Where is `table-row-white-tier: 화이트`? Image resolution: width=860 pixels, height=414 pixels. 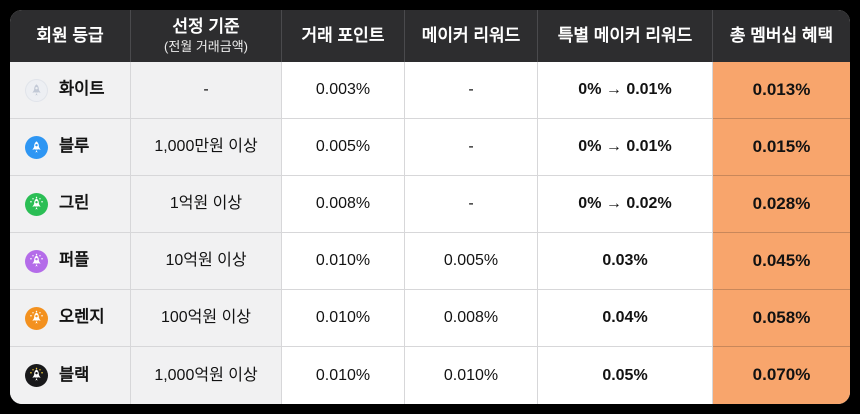
table-row-white-tier: 화이트 is located at coordinates (70, 90).